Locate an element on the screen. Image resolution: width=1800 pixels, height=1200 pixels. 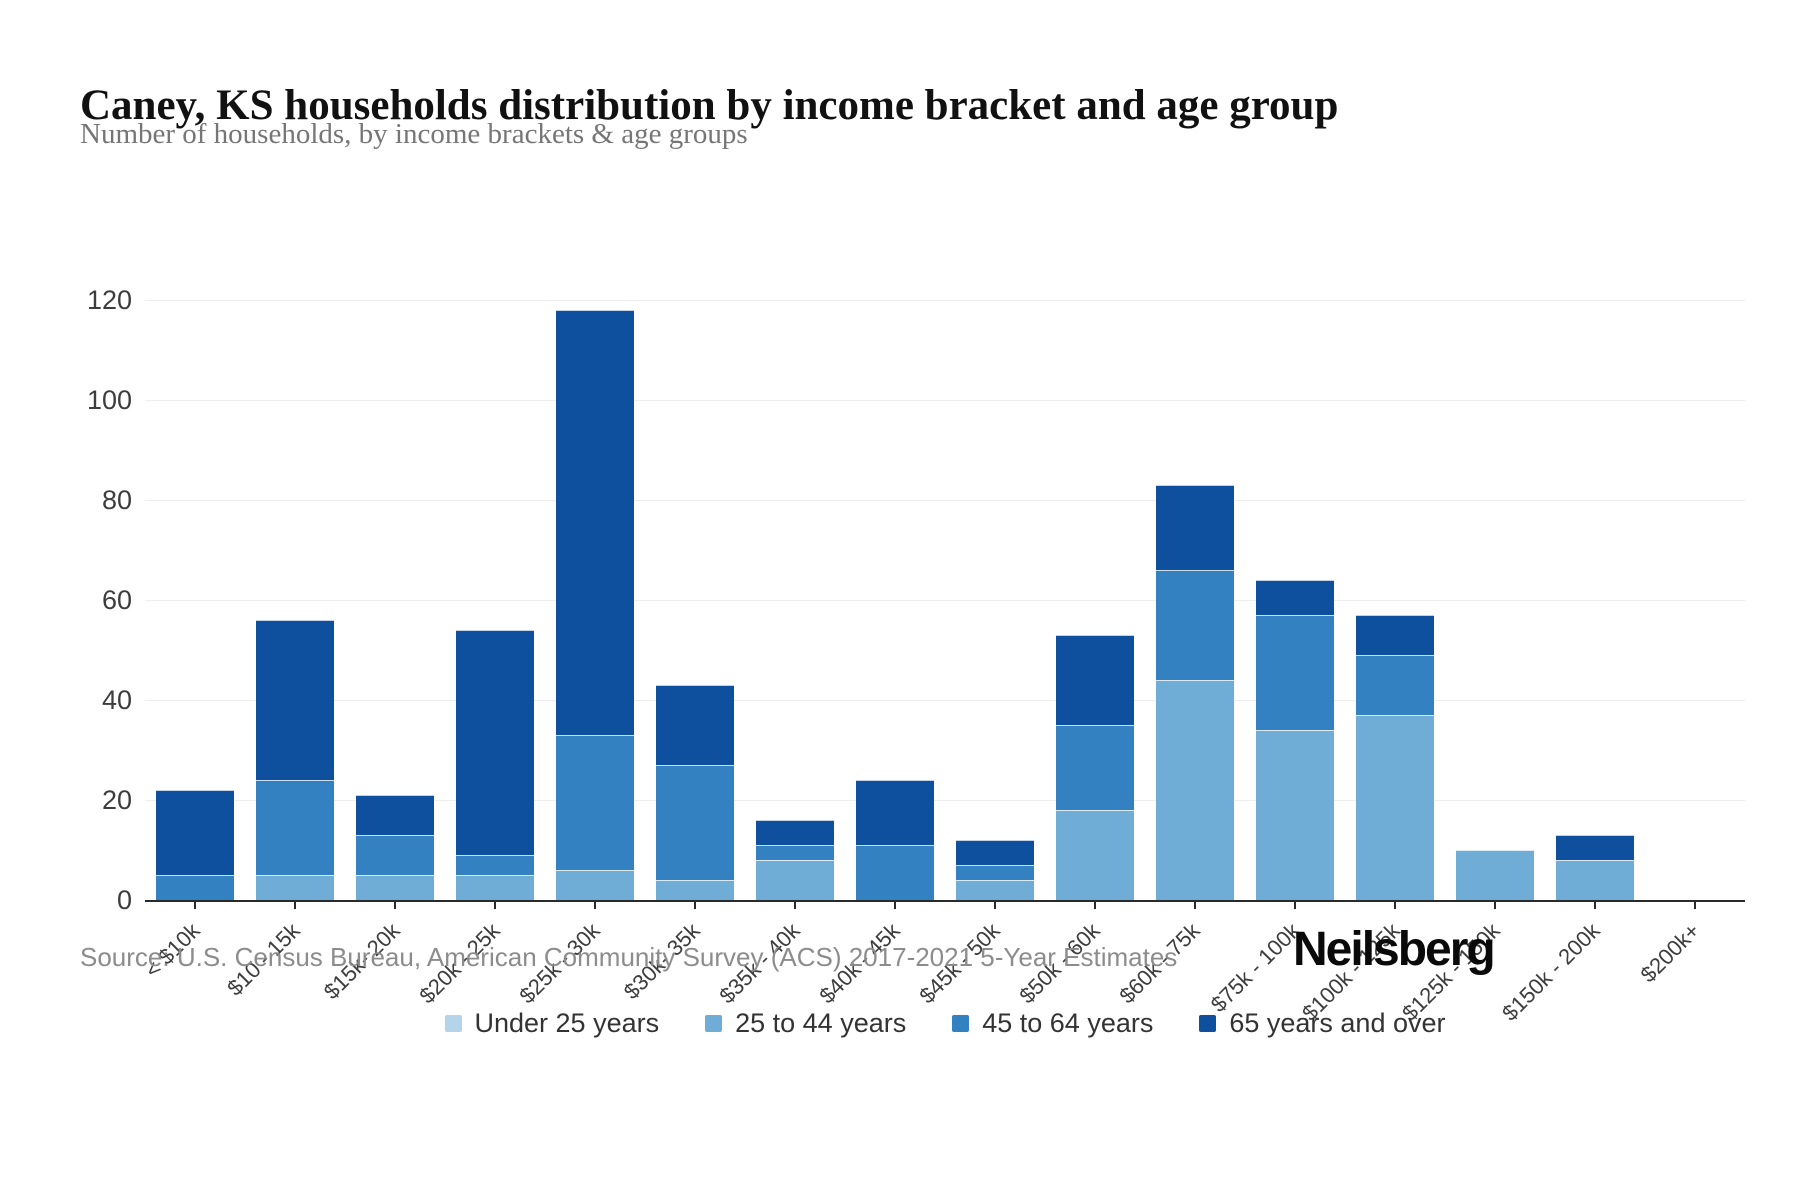
bar-$45k - 50k is located at coordinates (995, 870).